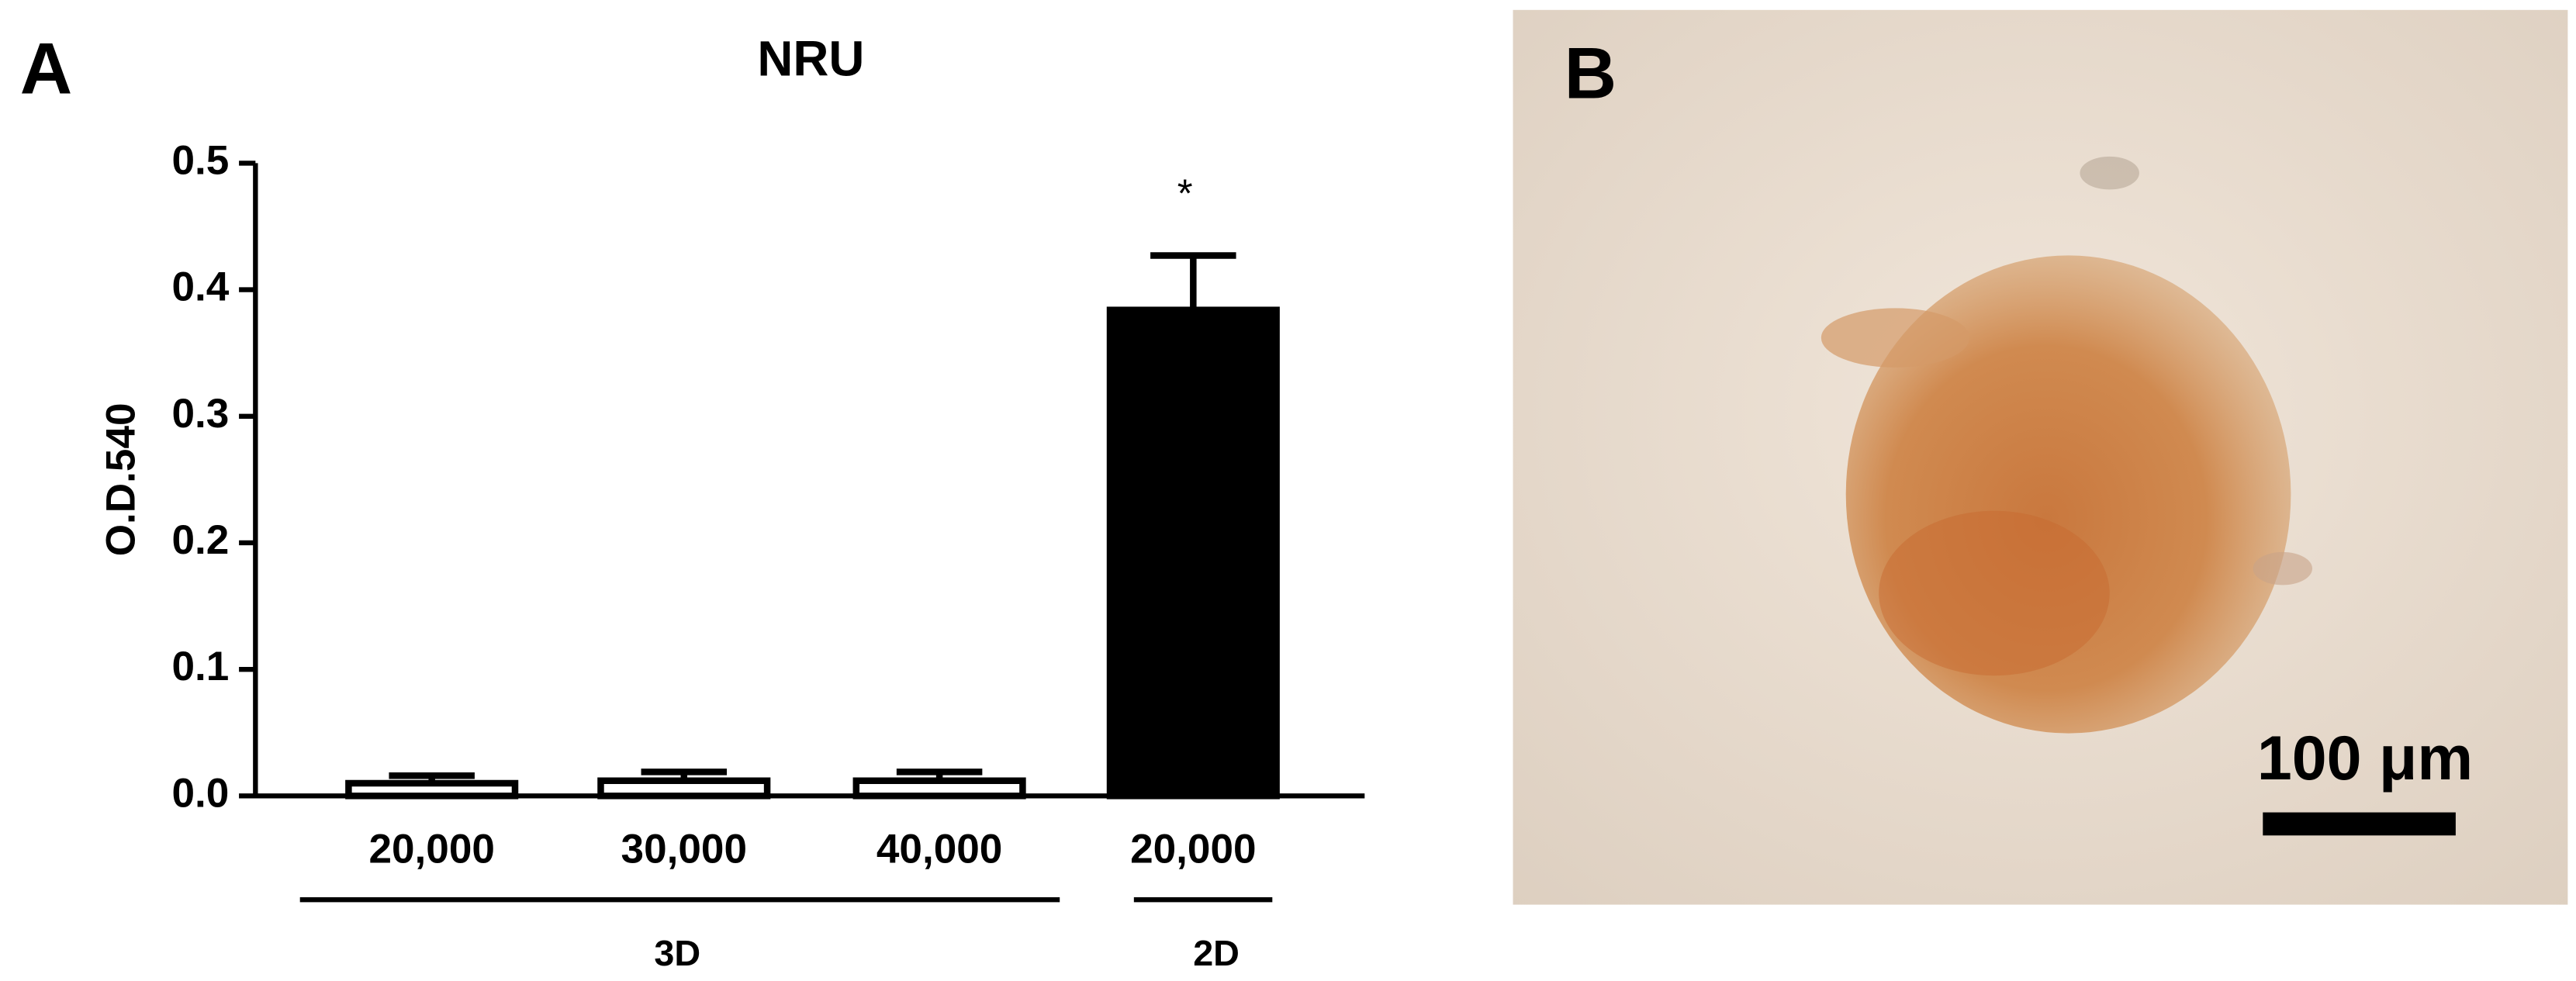 Image resolution: width=2576 pixels, height=981 pixels. Describe the element at coordinates (1895, 338) in the screenshot. I see `spheroid-fragment` at that location.